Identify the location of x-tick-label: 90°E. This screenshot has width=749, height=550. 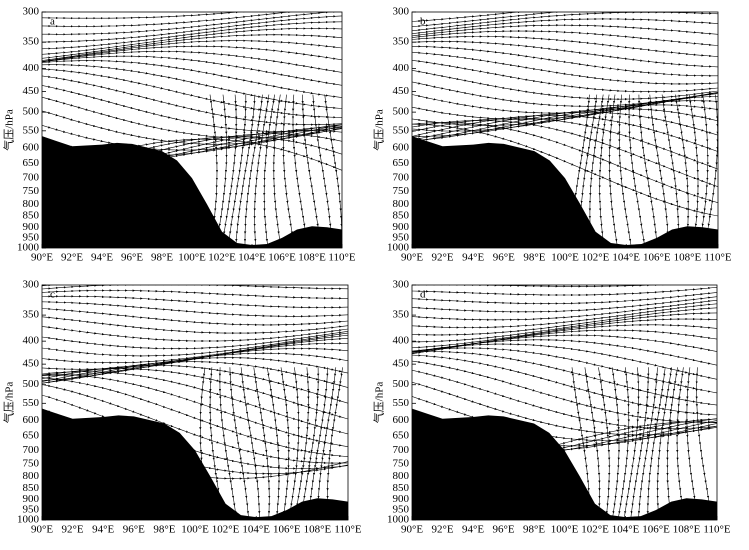
(412, 530).